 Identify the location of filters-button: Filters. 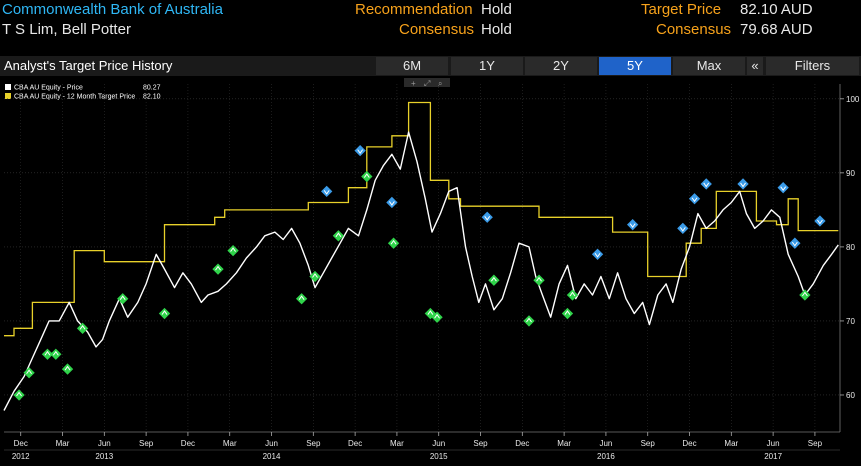
(812, 66).